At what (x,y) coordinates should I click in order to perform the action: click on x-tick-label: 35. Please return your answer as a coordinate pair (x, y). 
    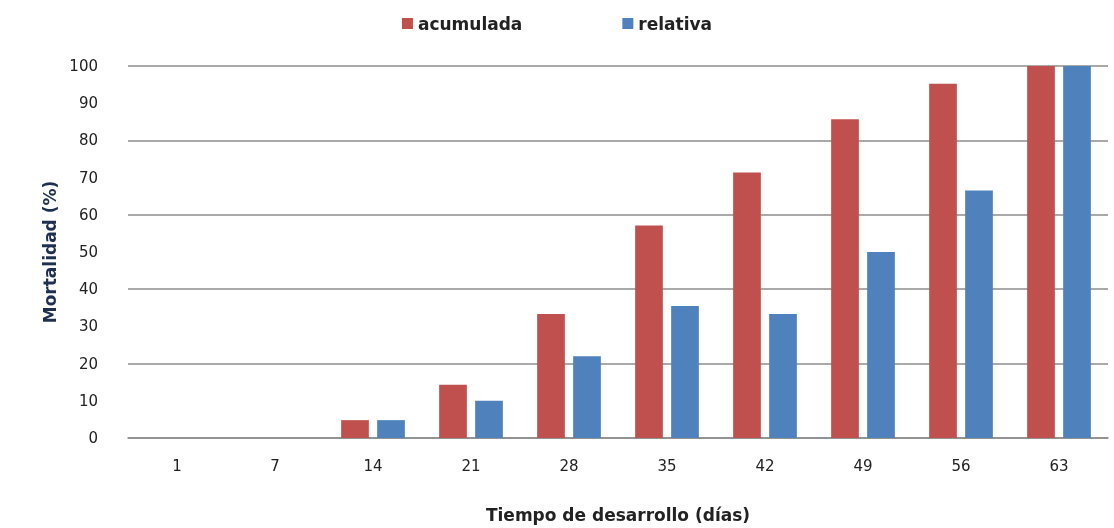
    Looking at the image, I should click on (667, 465).